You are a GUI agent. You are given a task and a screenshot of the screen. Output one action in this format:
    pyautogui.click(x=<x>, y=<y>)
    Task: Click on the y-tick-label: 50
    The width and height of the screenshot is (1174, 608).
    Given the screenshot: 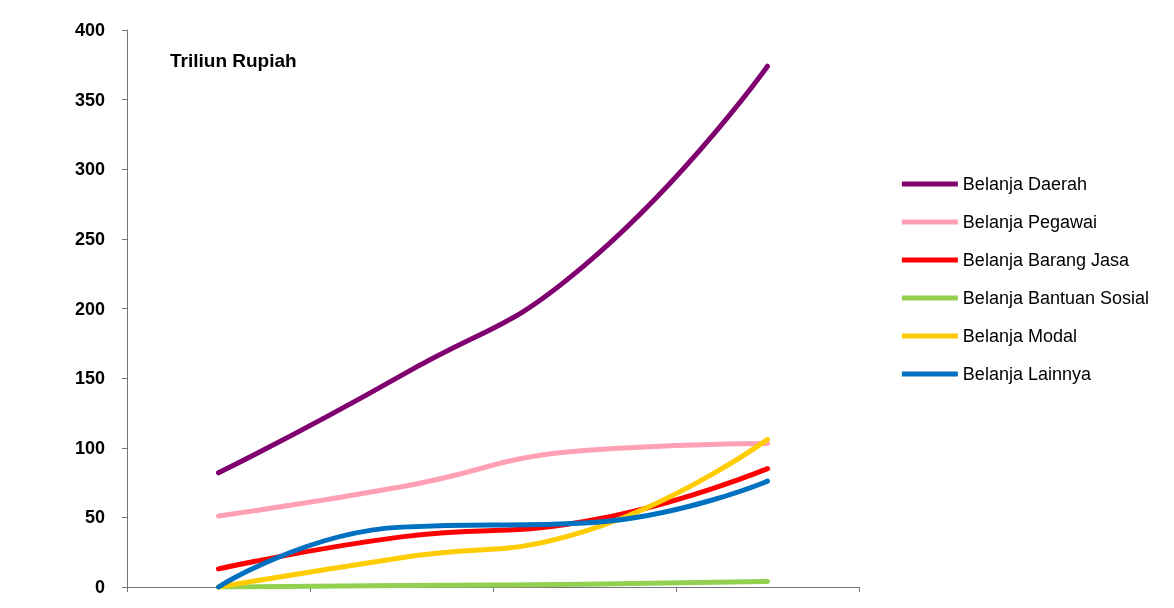 What is the action you would take?
    pyautogui.click(x=94, y=517)
    